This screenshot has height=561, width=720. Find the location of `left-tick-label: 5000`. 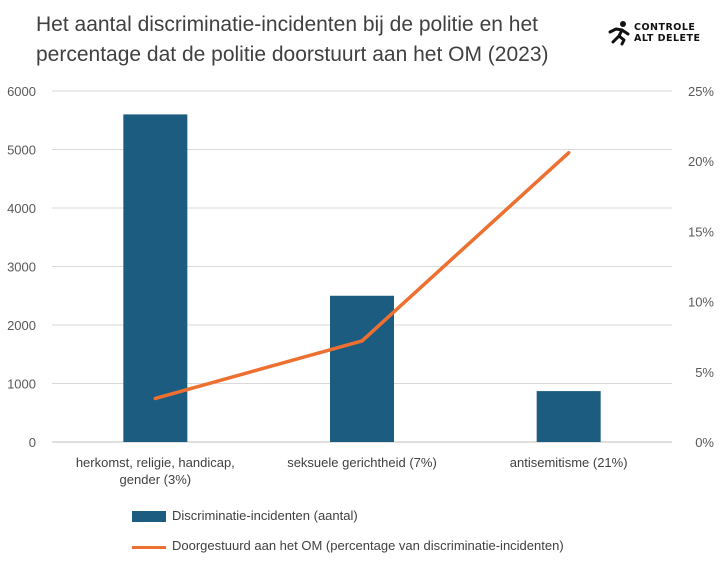

left-tick-label: 5000 is located at coordinates (21, 150).